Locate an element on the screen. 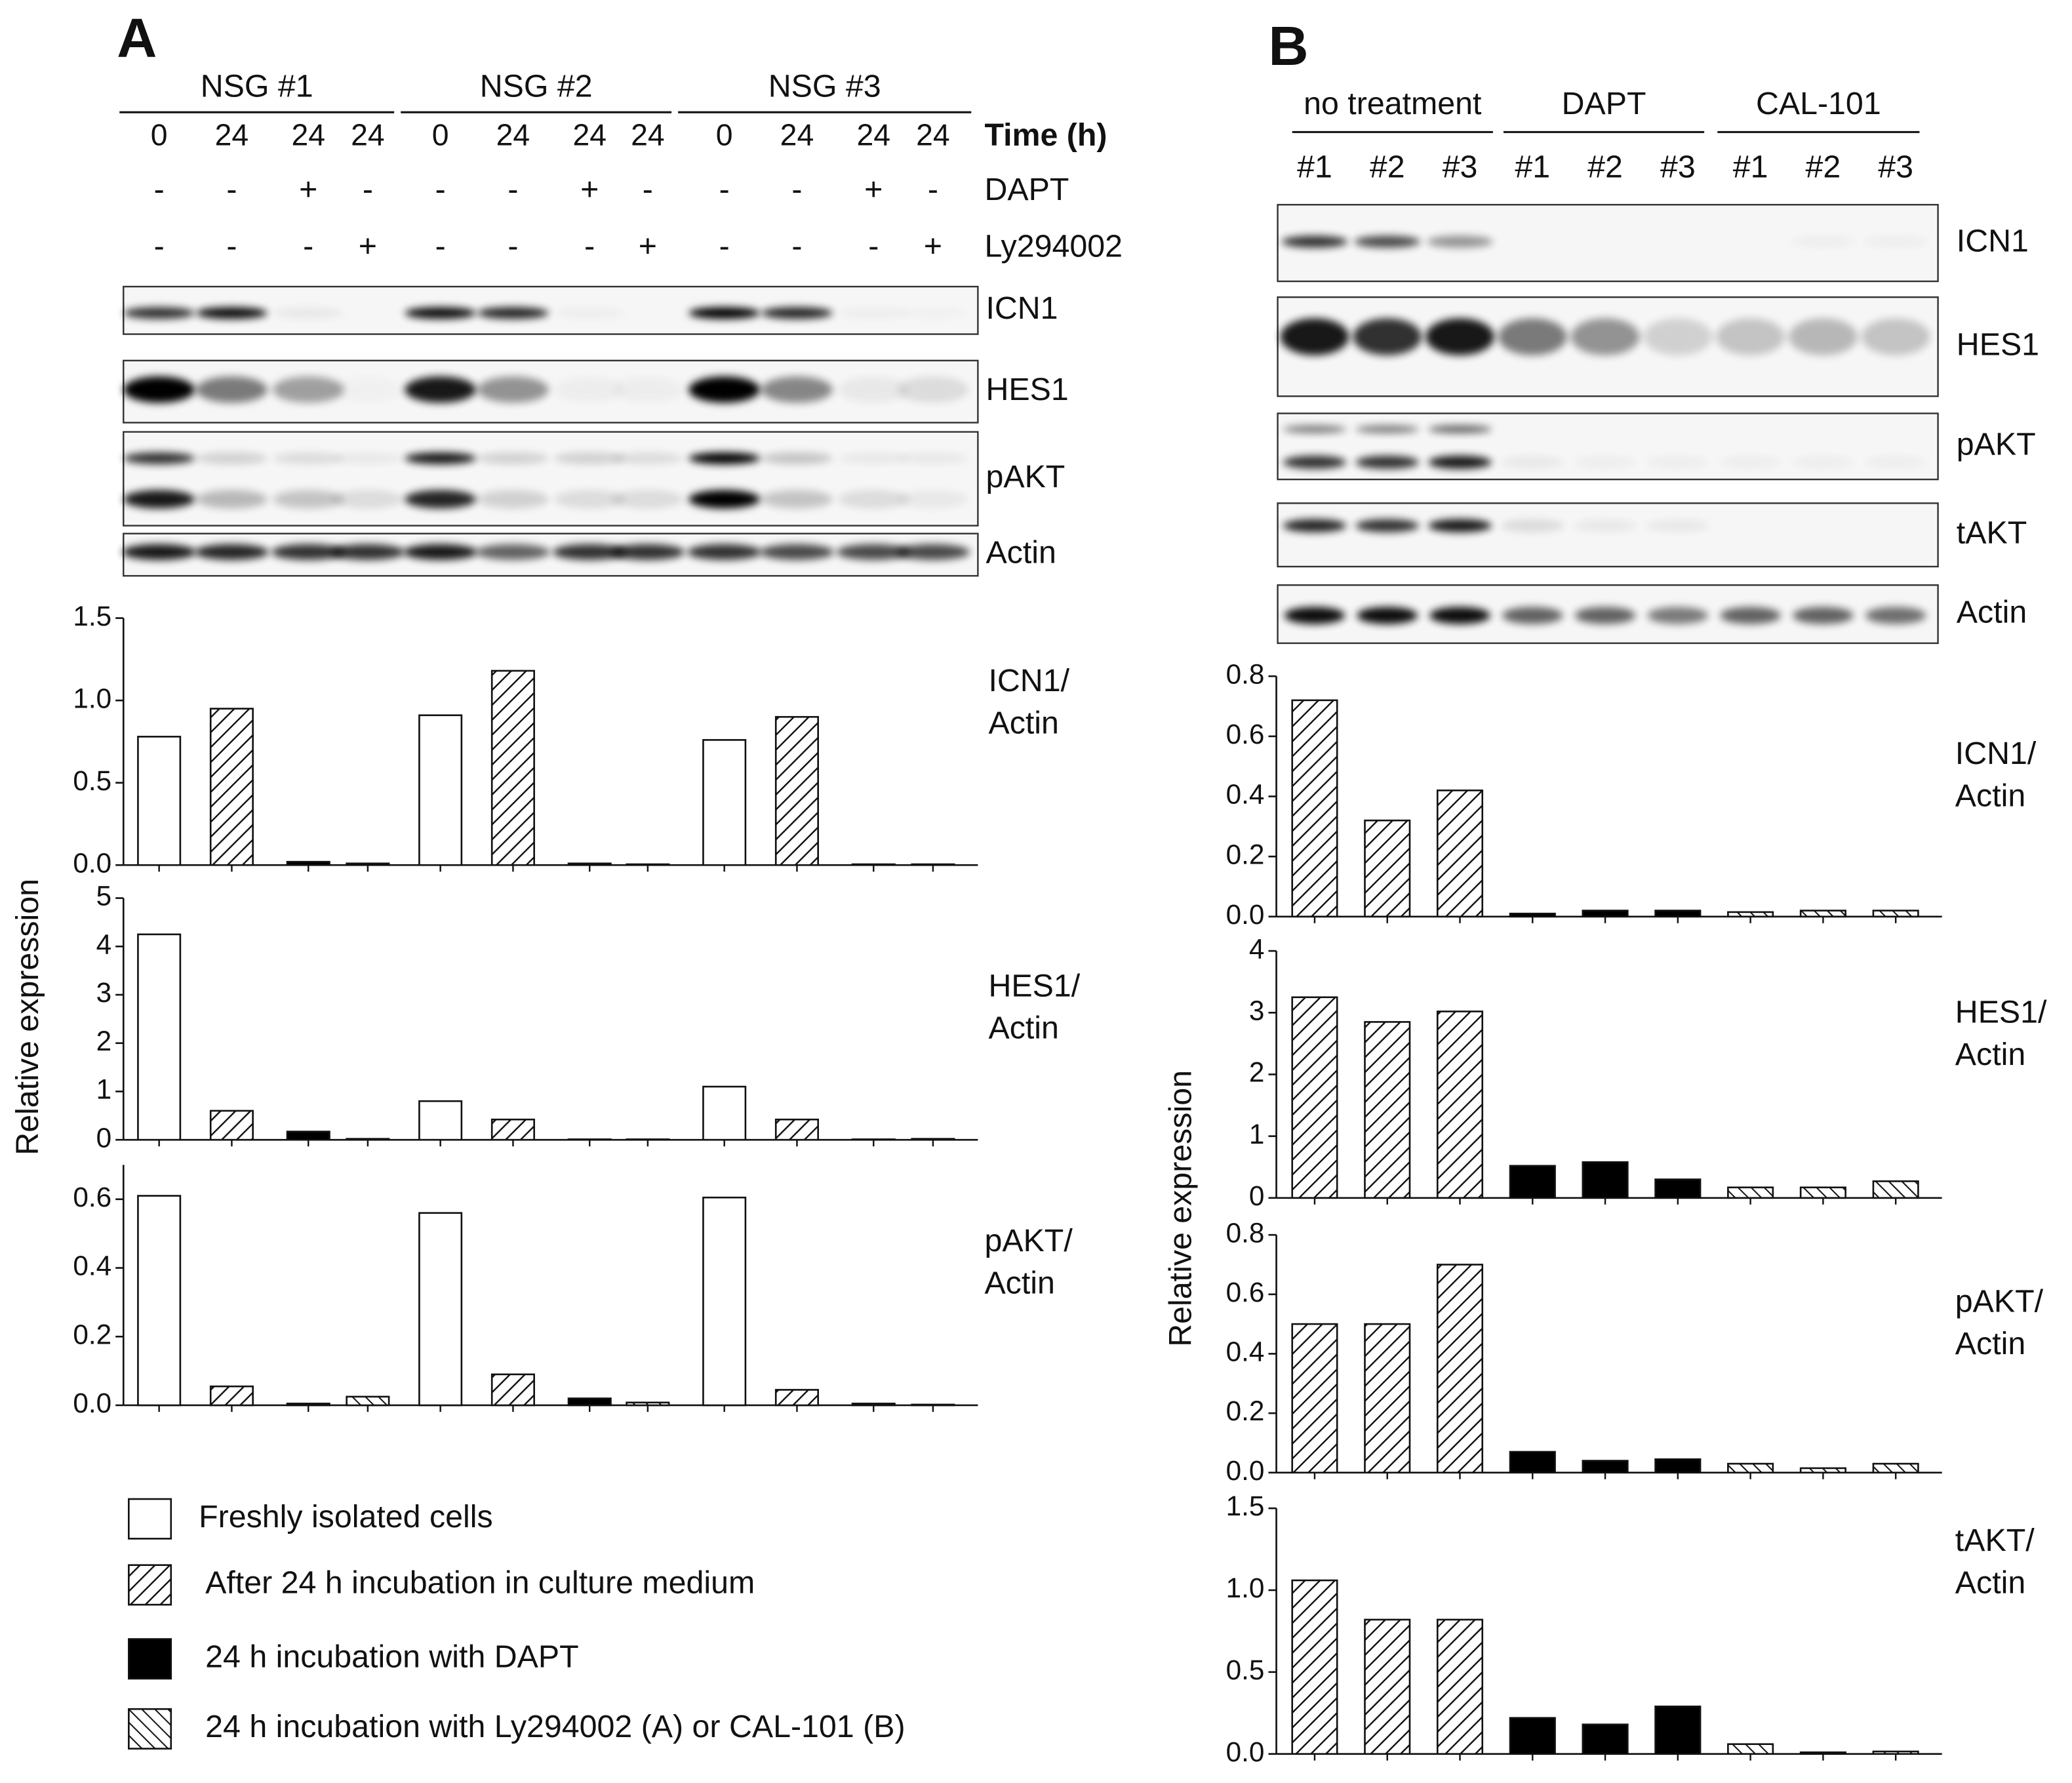 The height and width of the screenshot is (1783, 2072). chart-label: ICN1/ is located at coordinates (1028, 680).